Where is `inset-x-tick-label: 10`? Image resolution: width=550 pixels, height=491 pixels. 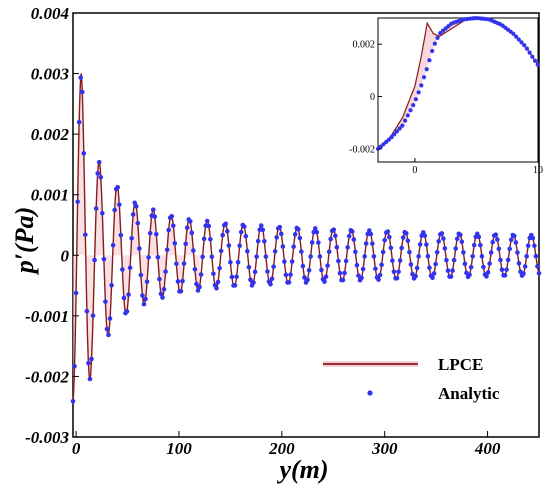
inset-x-tick-label: 10 is located at coordinates (538, 170).